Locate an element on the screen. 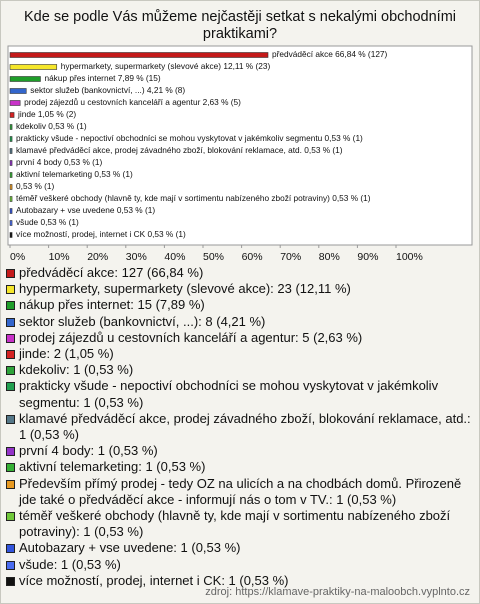  legend-text: kdekoliv: 1 (0,53 %) is located at coordinates (76, 370).